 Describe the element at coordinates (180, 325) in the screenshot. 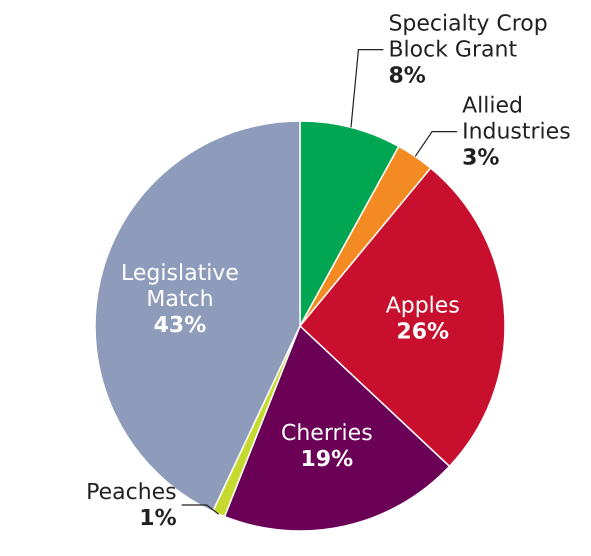

I see `data-label: 43%` at that location.